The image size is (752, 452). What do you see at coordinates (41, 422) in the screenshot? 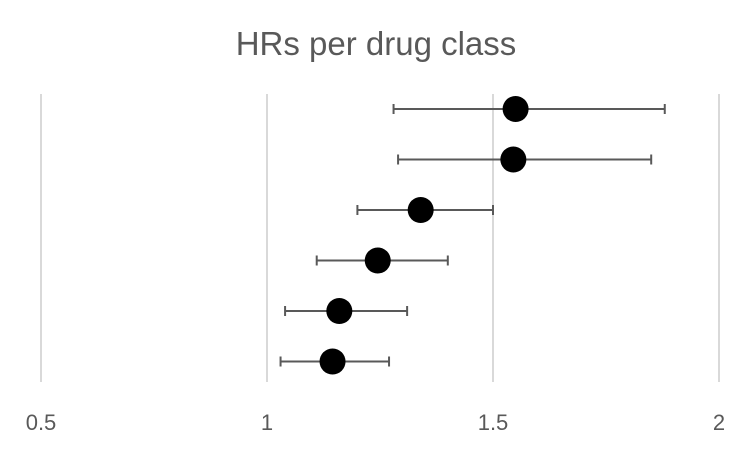
I see `x-tick-label: 0.5` at bounding box center [41, 422].